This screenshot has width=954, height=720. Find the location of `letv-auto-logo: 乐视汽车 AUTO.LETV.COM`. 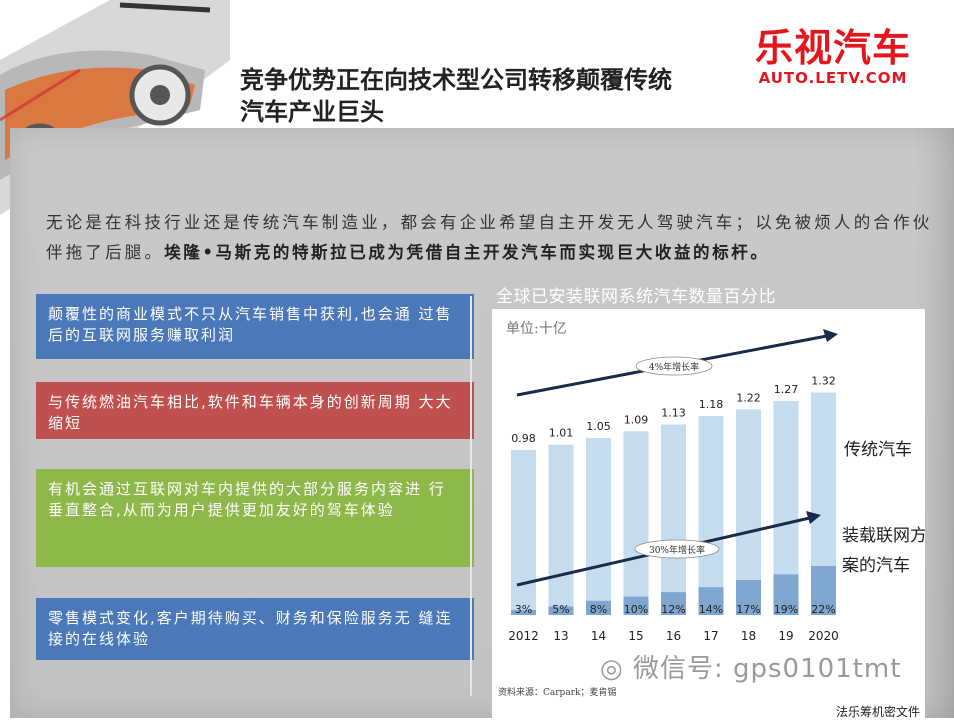

letv-auto-logo: 乐视汽车 AUTO.LETV.COM is located at coordinates (833, 56).